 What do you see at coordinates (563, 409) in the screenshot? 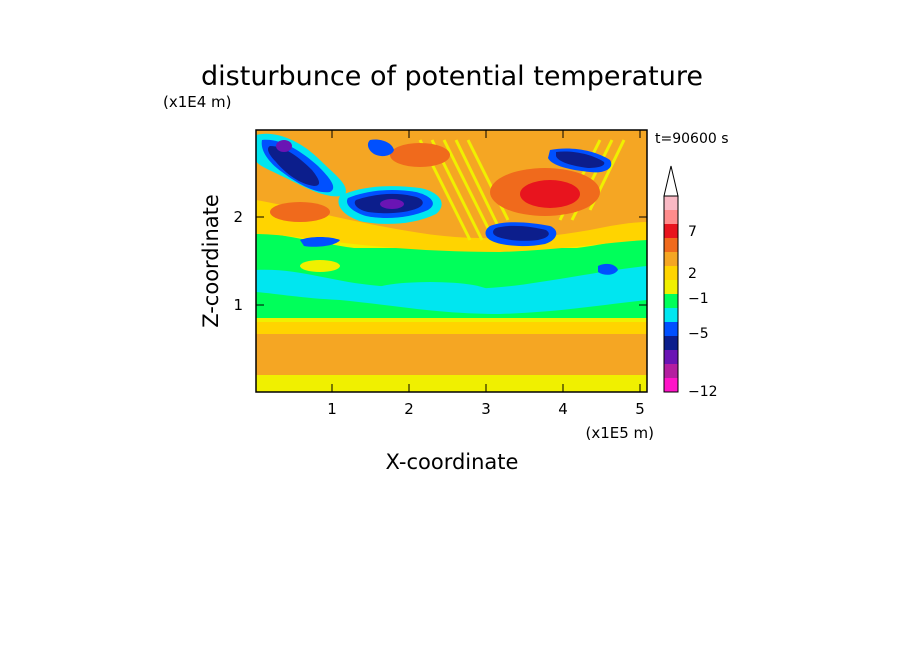
I see `x-tick-label: 4` at bounding box center [563, 409].